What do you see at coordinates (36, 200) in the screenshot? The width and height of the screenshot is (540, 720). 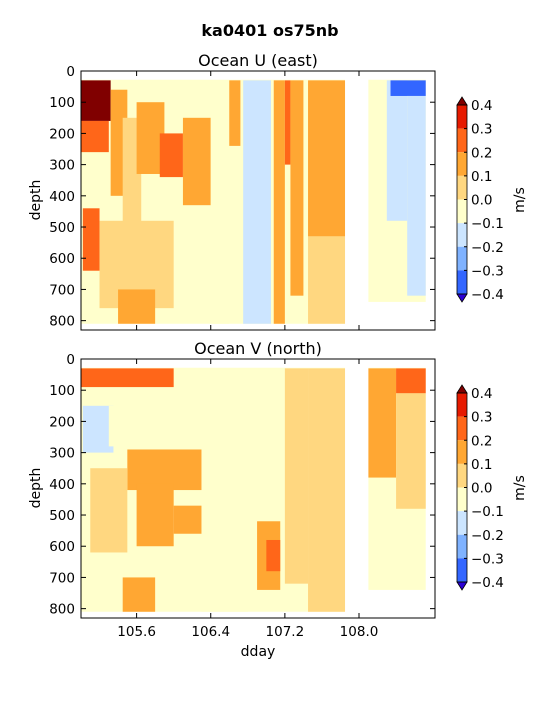 I see `y-axis-label-u: depth` at bounding box center [36, 200].